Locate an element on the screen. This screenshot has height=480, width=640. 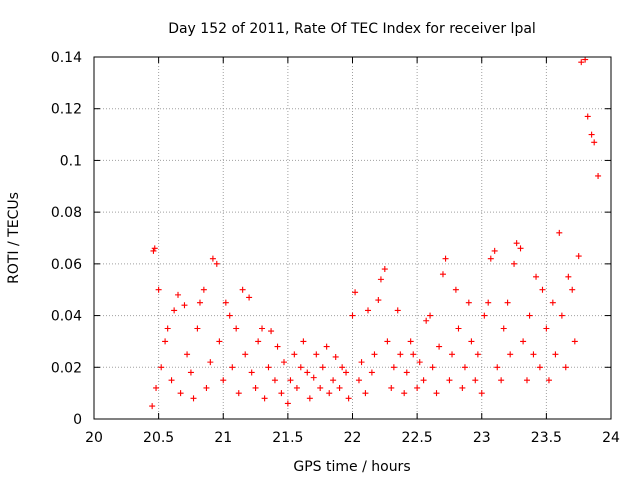
y-tick-label: 0 is located at coordinates (77, 420).